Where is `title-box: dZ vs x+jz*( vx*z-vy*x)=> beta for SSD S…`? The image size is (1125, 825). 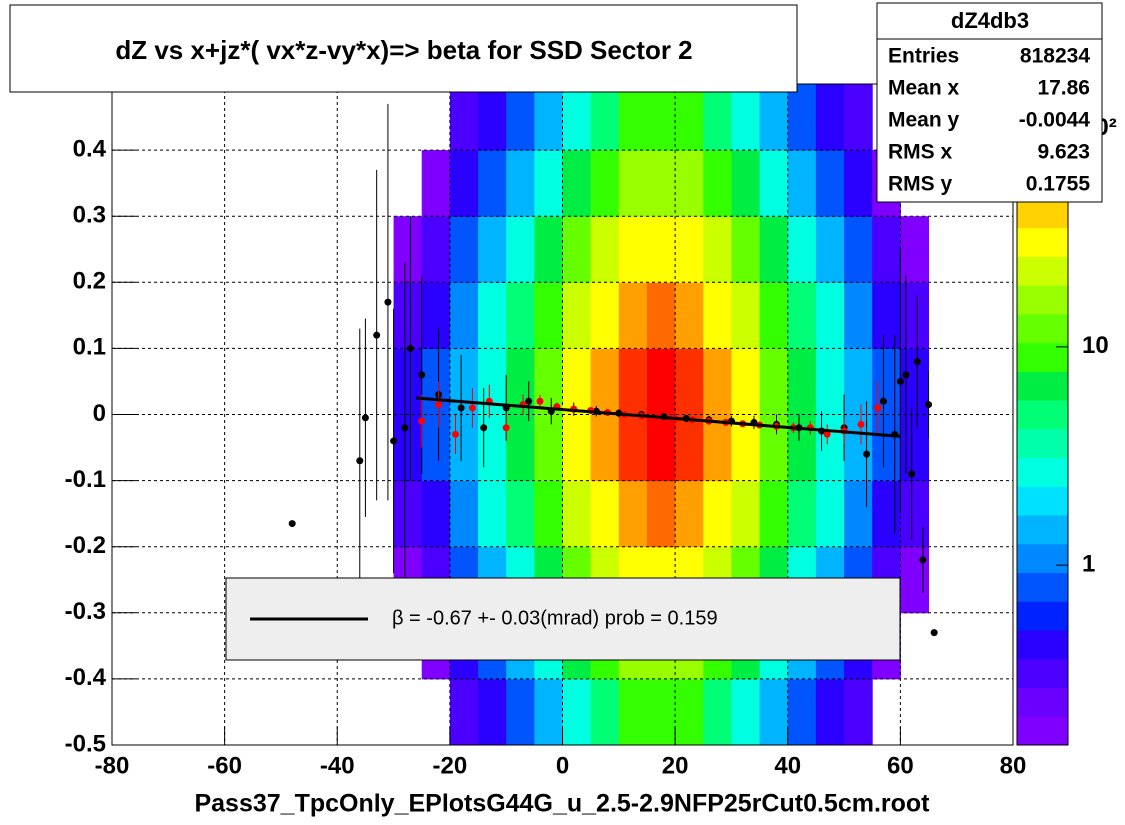
title-box: dZ vs x+jz*( vx*z-vy*x)=> beta for SSD S… is located at coordinates (403, 48).